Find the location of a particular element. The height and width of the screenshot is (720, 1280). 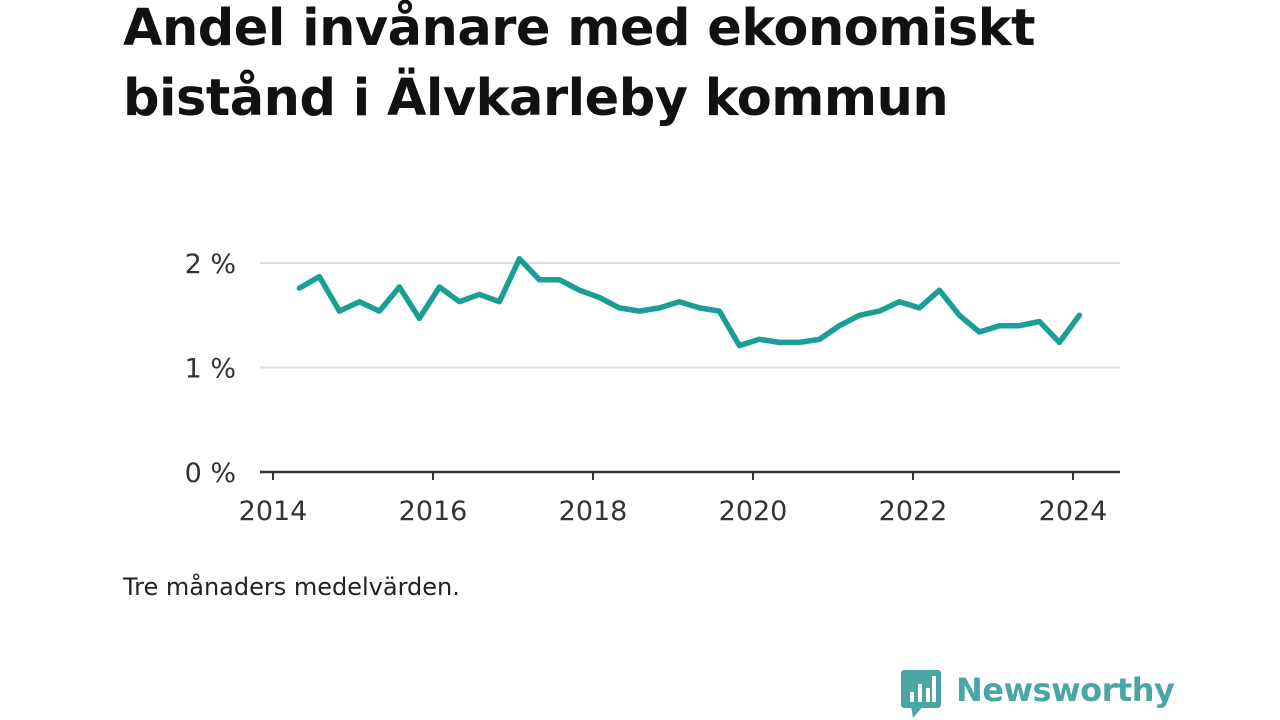

chart-footnote: Tre månaders medelvärden. is located at coordinates (291, 587).